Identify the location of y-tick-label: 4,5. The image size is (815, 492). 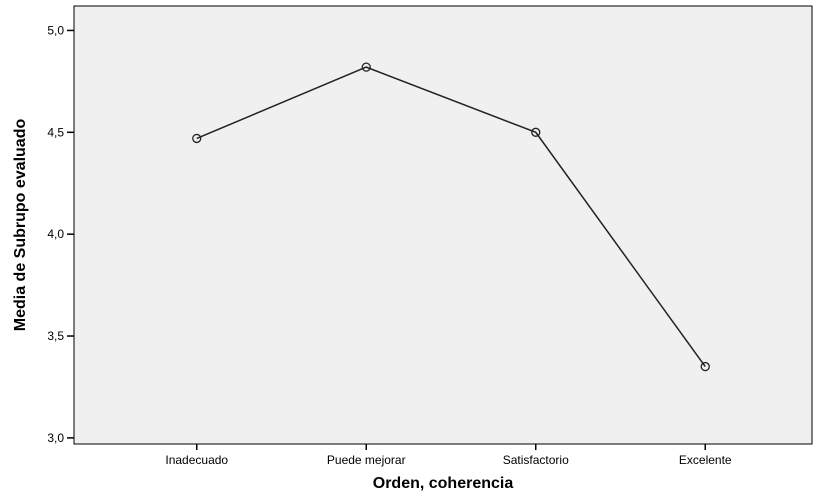
(55, 132).